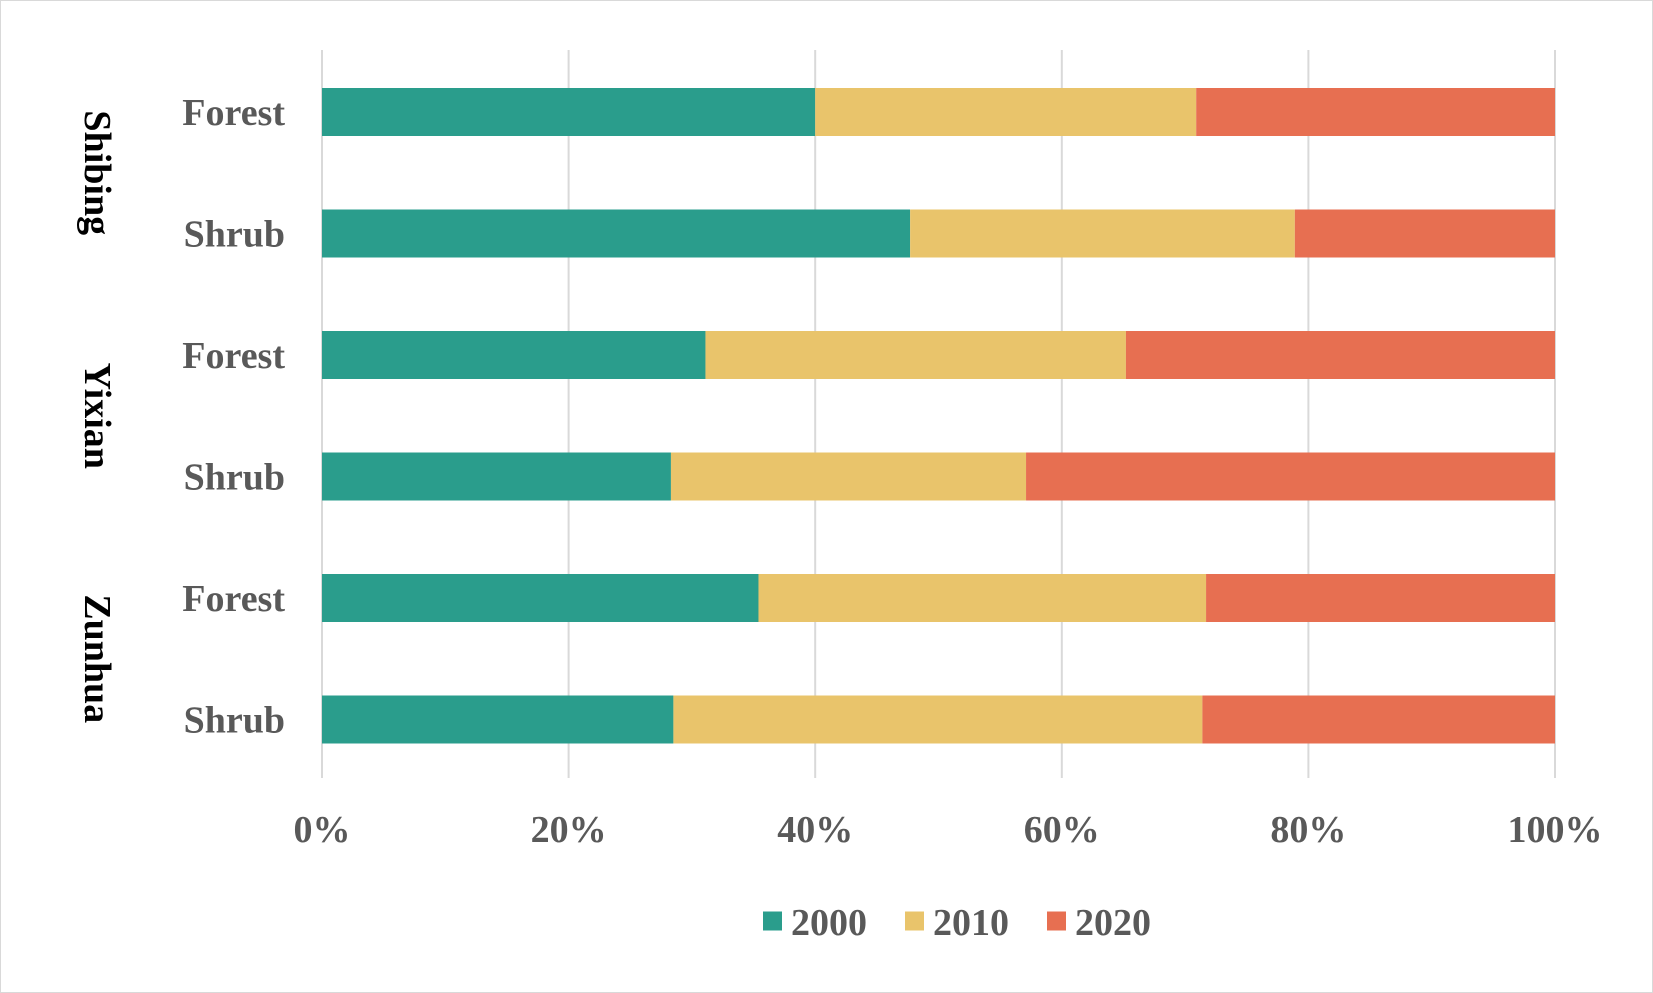 The width and height of the screenshot is (1653, 993). I want to click on group-label: Shibing, so click(97, 172).